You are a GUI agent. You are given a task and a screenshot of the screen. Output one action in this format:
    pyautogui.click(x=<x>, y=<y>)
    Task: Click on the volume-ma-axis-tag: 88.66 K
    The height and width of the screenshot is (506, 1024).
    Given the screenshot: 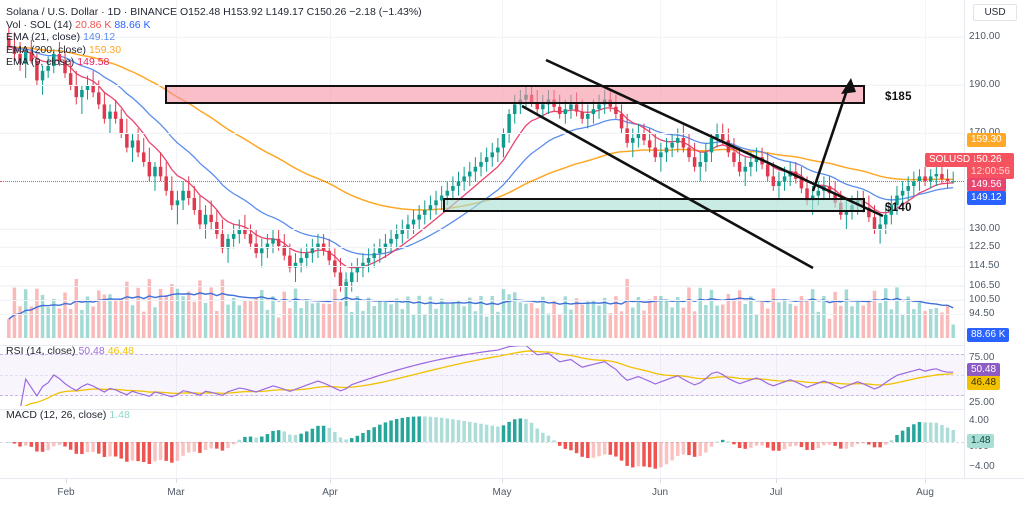 What is the action you would take?
    pyautogui.click(x=988, y=335)
    